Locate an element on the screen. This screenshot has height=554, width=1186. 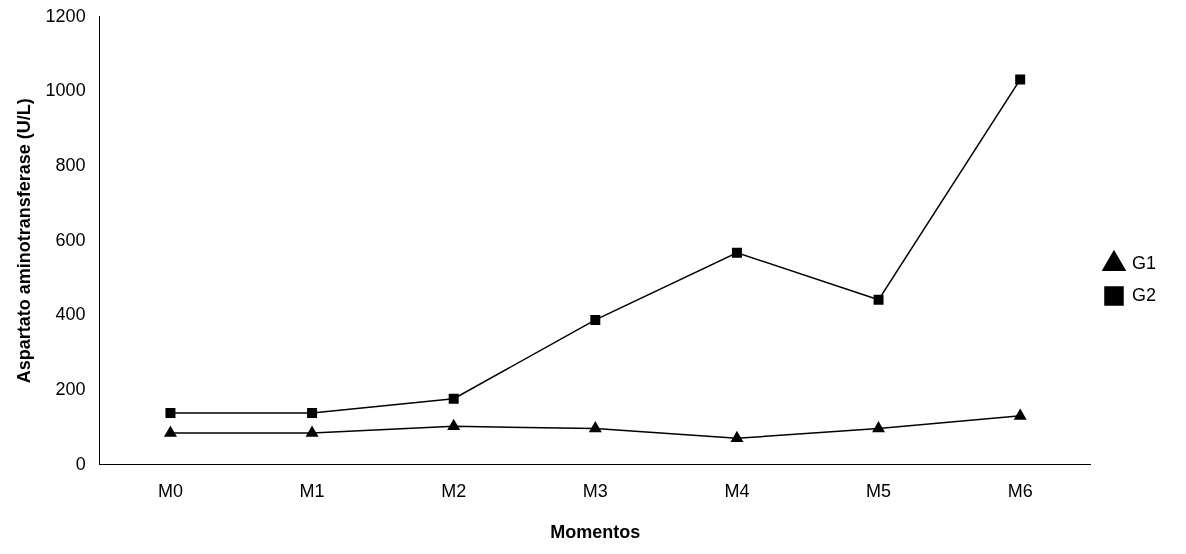
x-tick-label: M2 is located at coordinates (454, 490).